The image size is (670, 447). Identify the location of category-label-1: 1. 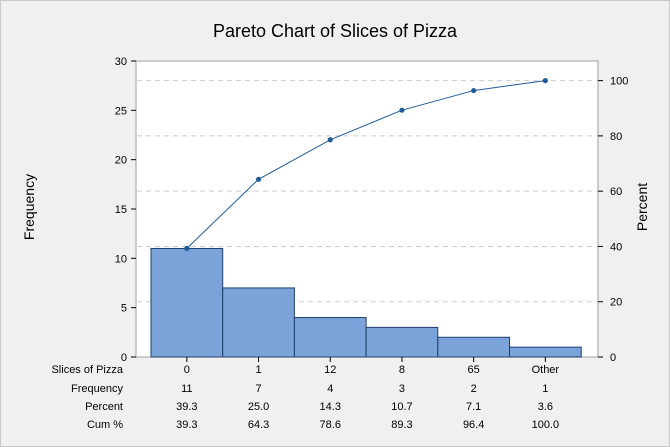
(258, 370).